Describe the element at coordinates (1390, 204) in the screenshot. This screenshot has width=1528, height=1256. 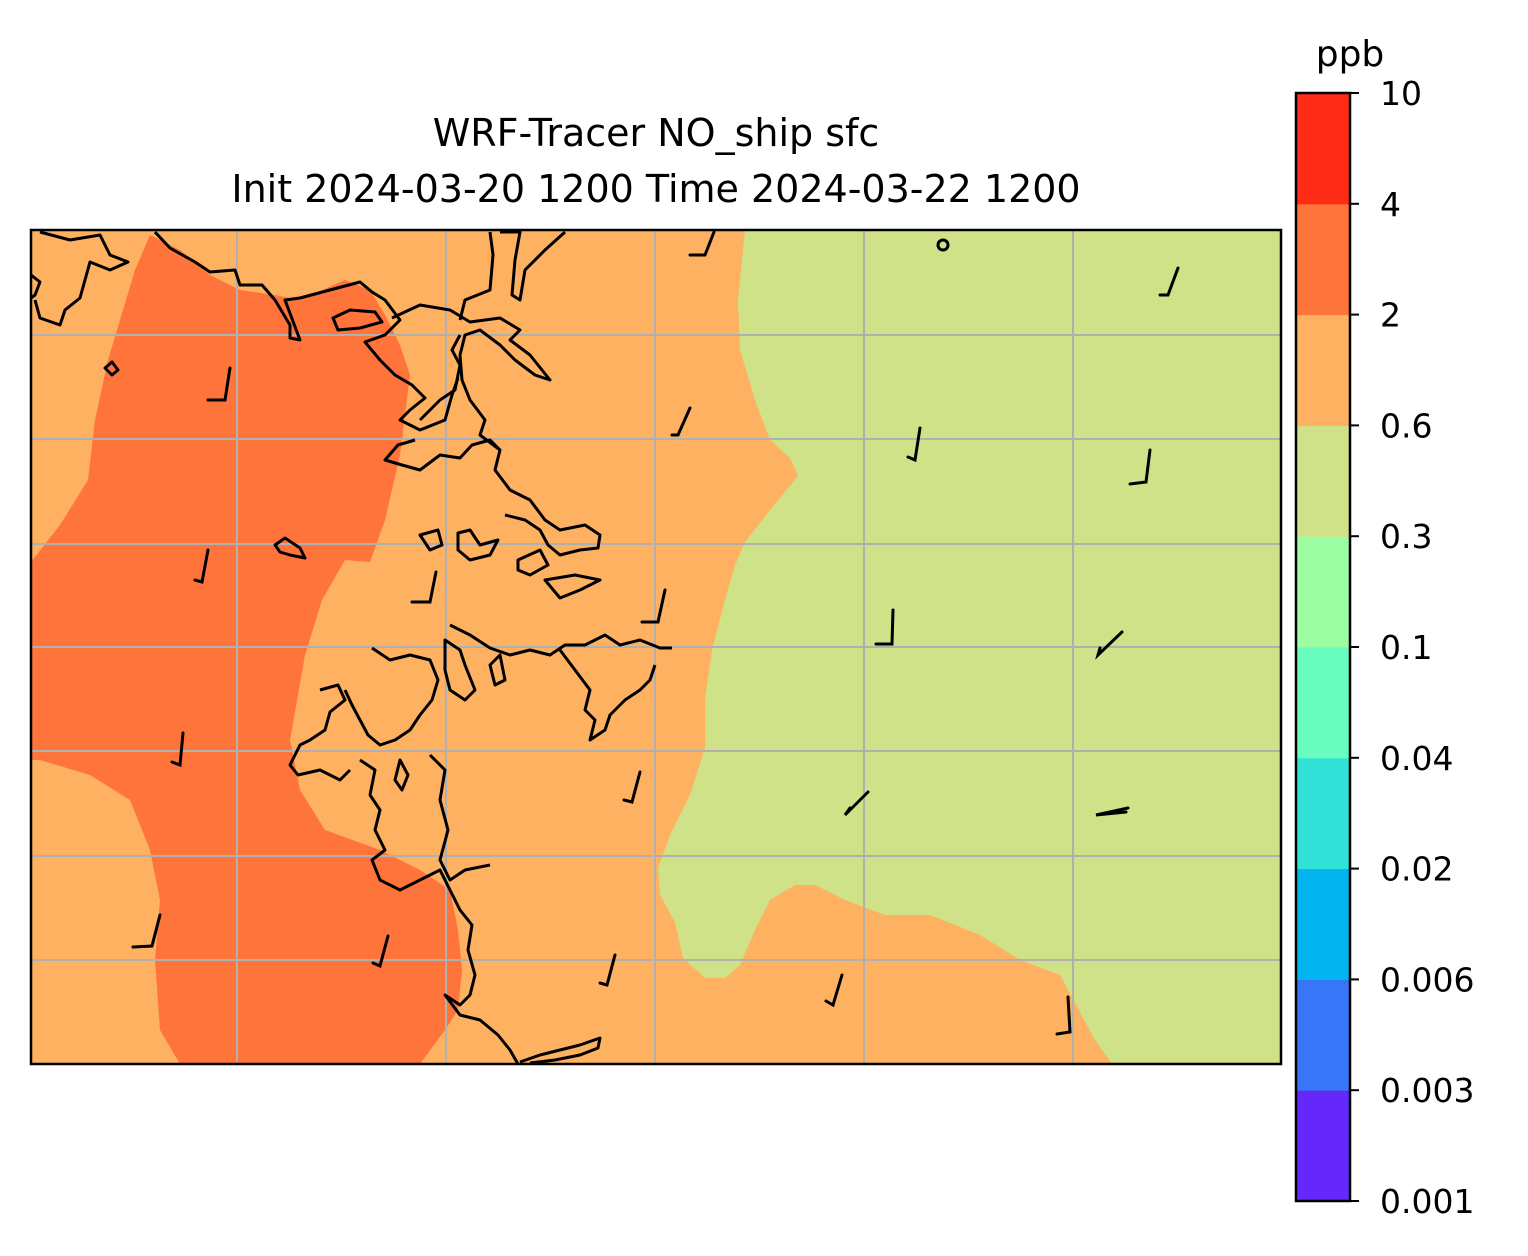
I see `colorbar-tick-label: 4` at that location.